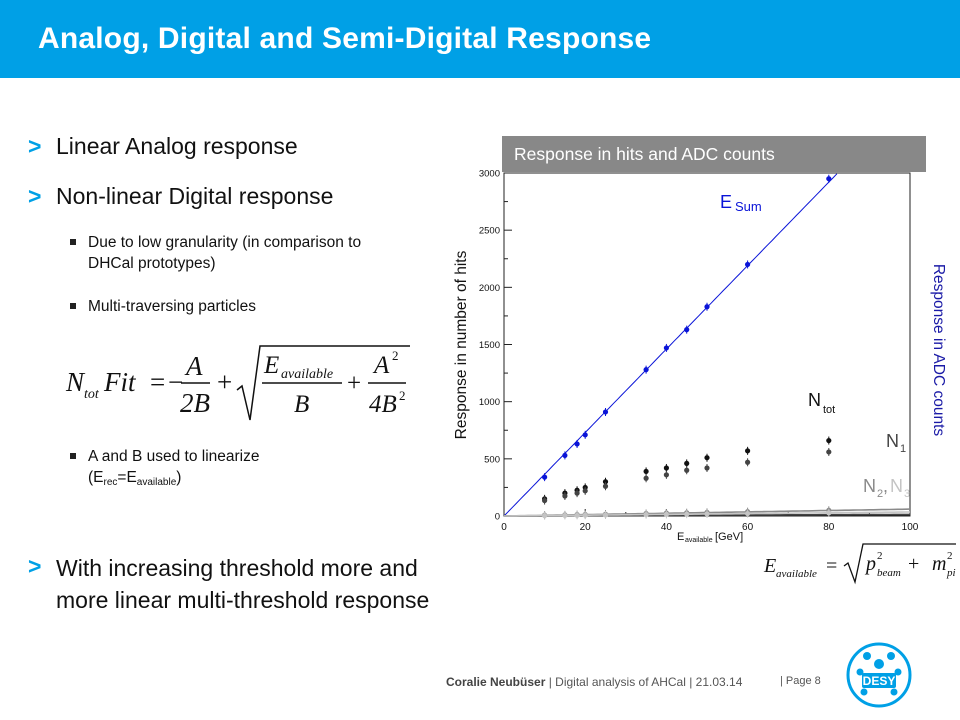  Describe the element at coordinates (395, 355) in the screenshot. I see `formula-a2-sup: 2` at that location.